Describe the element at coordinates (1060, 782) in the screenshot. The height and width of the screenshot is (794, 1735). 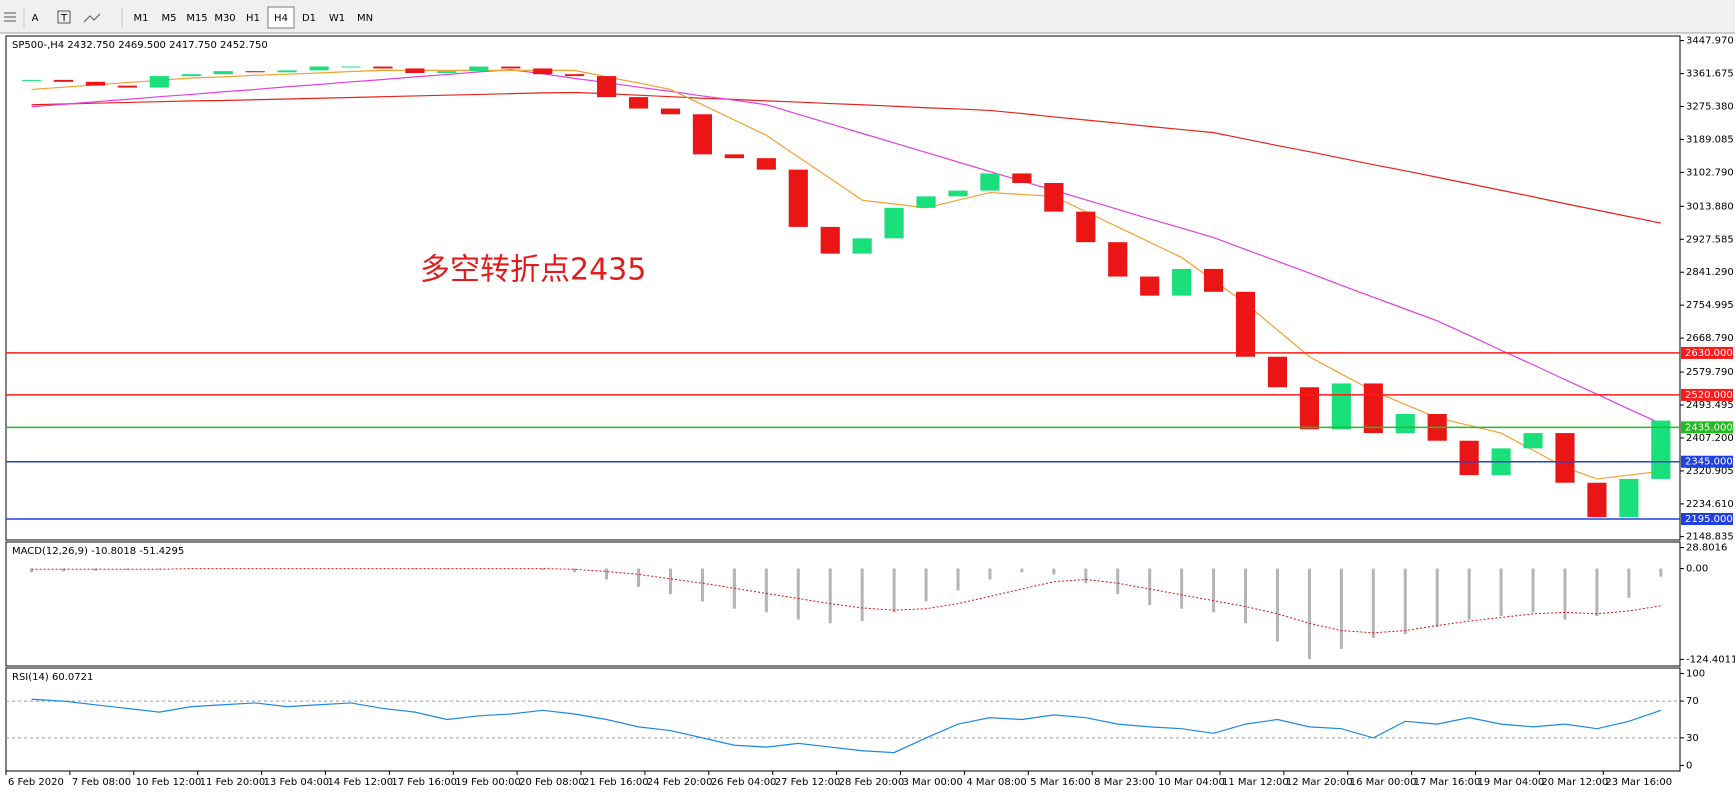
I see `x-tick-label: 5 Mar 16:00` at that location.